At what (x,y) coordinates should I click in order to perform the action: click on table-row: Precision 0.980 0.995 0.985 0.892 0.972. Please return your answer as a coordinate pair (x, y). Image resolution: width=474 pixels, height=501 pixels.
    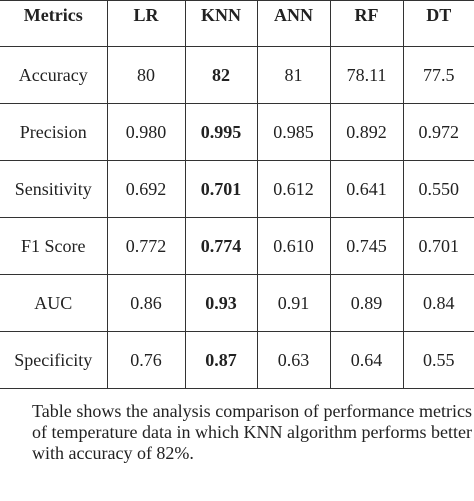
    Looking at the image, I should click on (237, 132).